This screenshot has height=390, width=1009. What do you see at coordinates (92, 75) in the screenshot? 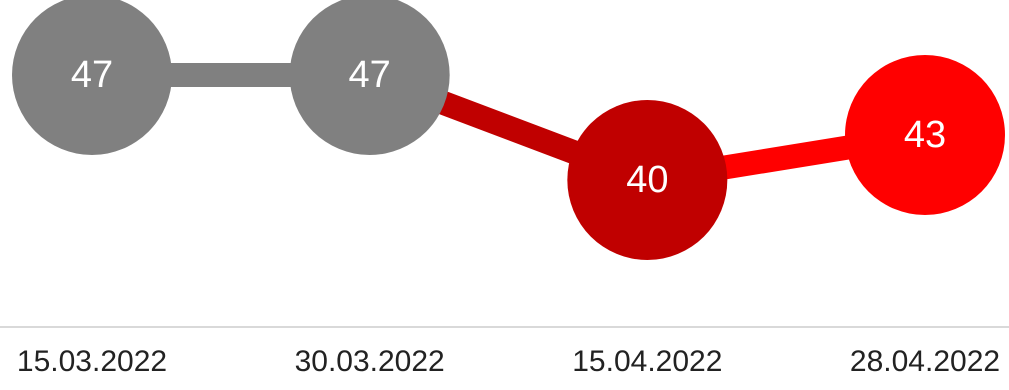
I see `data-label-1: 47` at bounding box center [92, 75].